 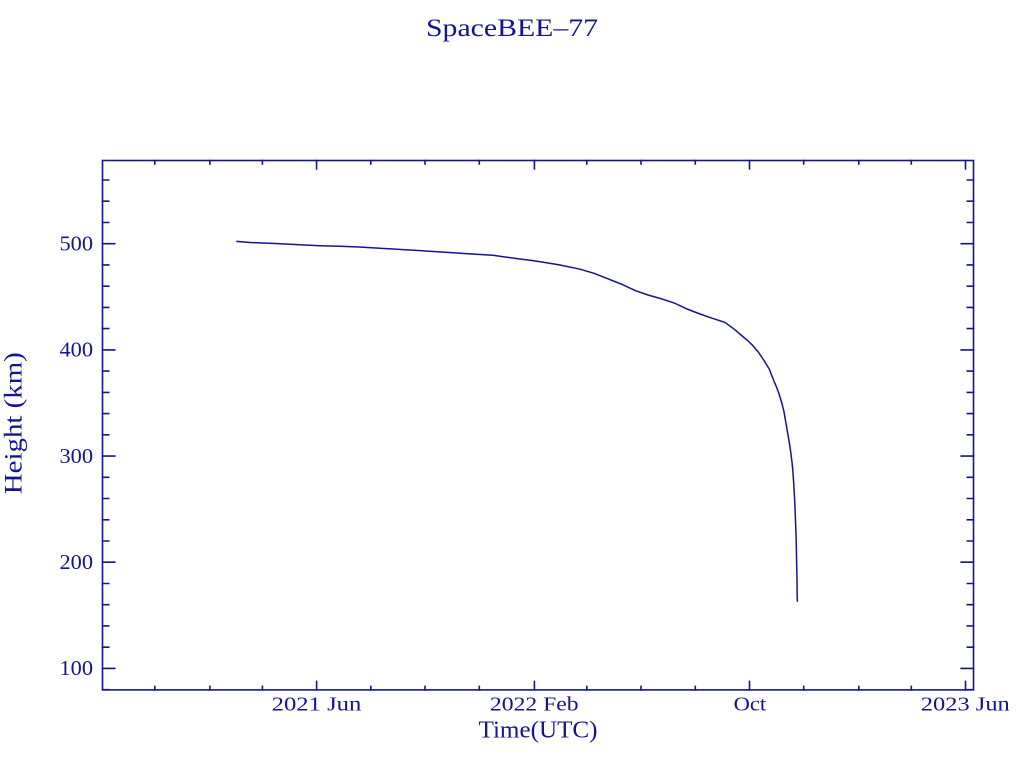 I want to click on svg-text: 300, so click(x=77, y=456).